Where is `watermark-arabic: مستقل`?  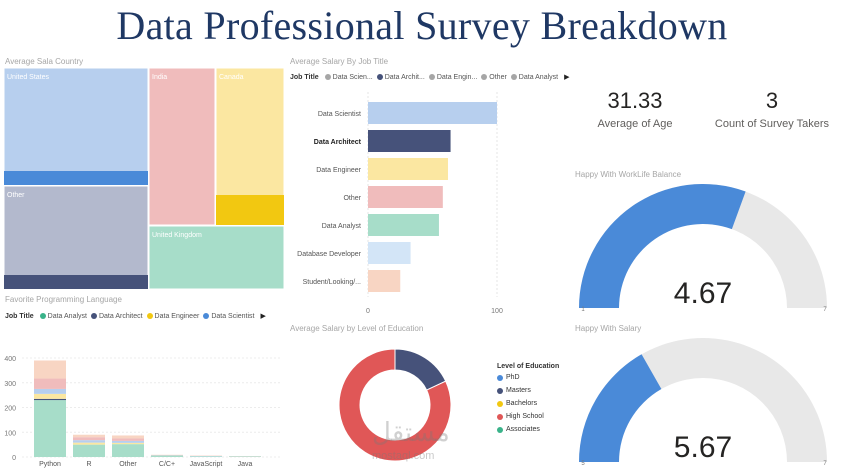
watermark-arabic: مستقل is located at coordinates (411, 433).